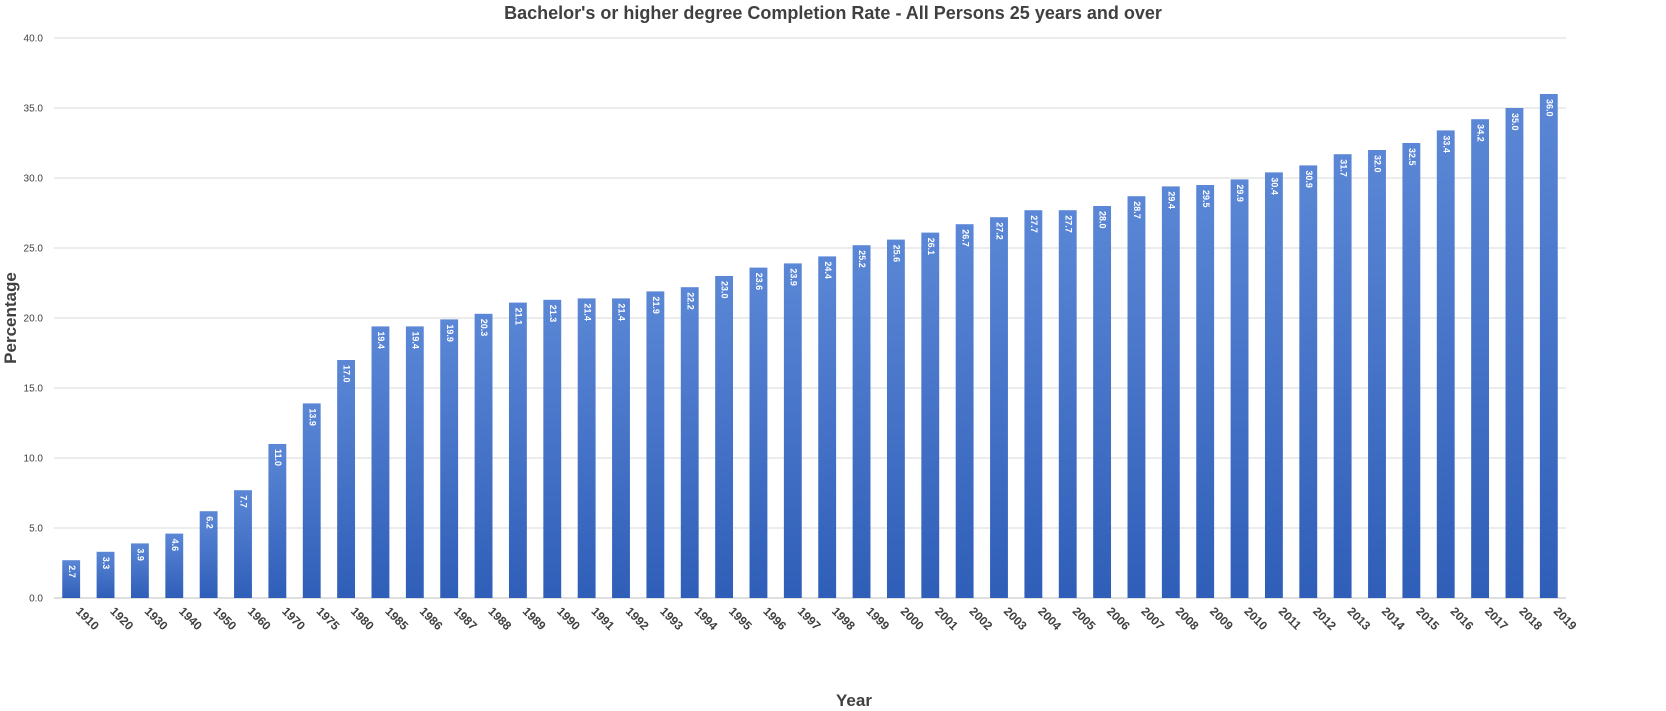 Image resolution: width=1666 pixels, height=711 pixels. I want to click on x-tick-label: 1985, so click(396, 618).